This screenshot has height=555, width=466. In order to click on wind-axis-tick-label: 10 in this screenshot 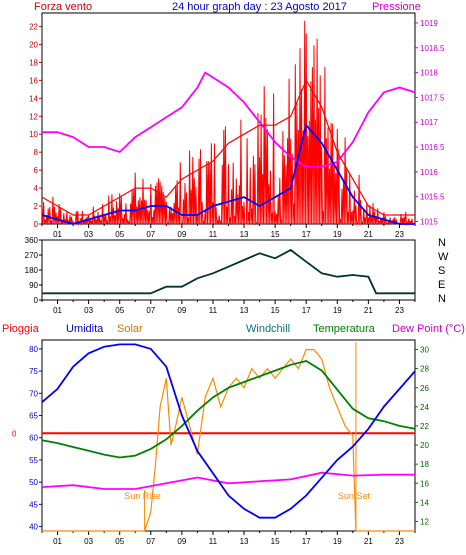, I will do `click(33, 134)`.